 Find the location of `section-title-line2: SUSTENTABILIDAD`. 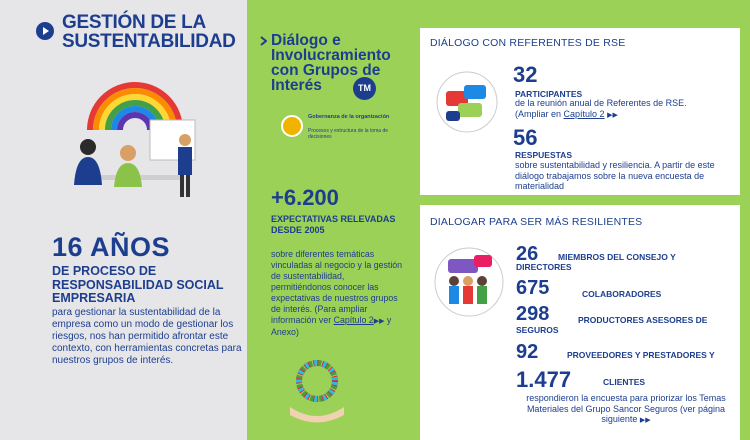

section-title-line2: SUSTENTABILIDAD is located at coordinates (149, 41).